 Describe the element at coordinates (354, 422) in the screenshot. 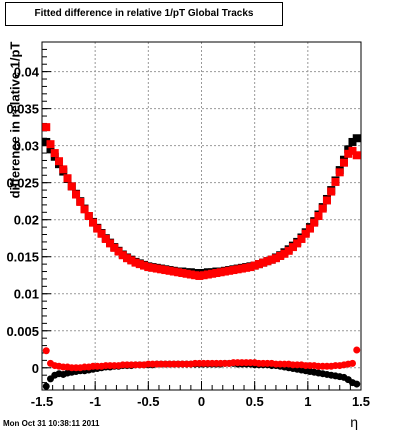

I see `x-axis-label: η` at that location.